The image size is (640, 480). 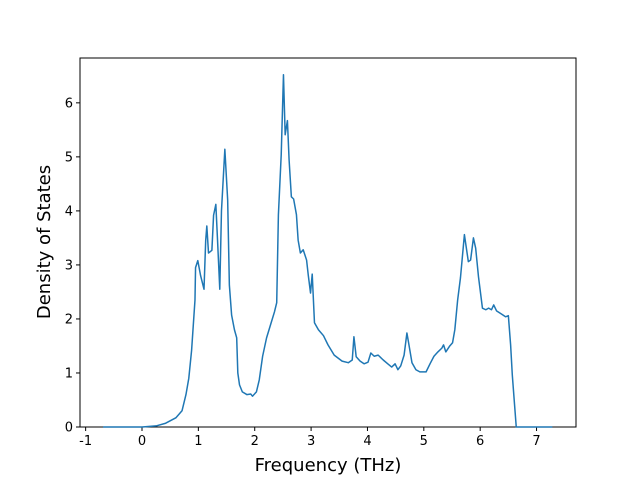 I want to click on x-tick-label: 2, so click(x=255, y=441).